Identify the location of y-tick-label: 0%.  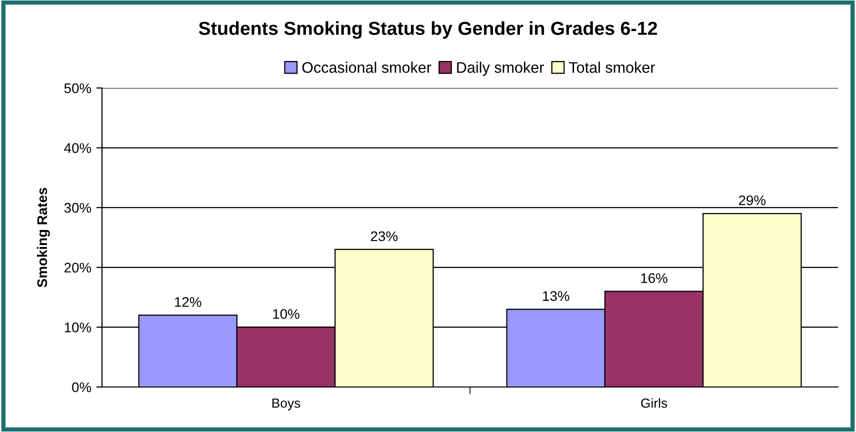
(82, 387).